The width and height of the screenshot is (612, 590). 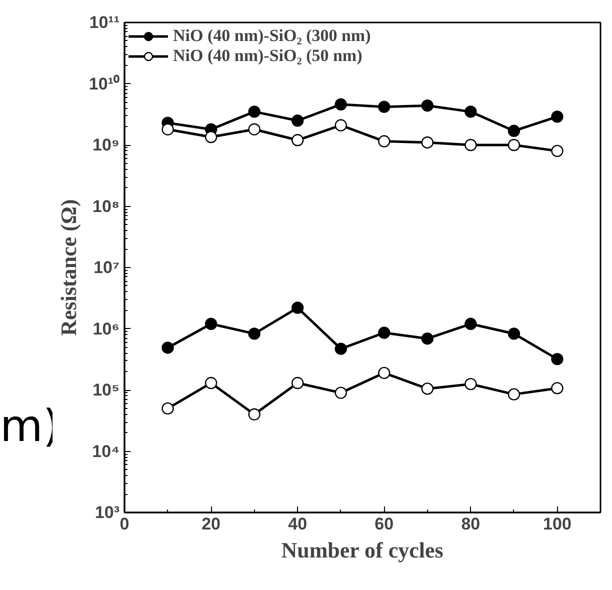 What do you see at coordinates (362, 550) in the screenshot?
I see `x-axis-title: Number of cycles` at bounding box center [362, 550].